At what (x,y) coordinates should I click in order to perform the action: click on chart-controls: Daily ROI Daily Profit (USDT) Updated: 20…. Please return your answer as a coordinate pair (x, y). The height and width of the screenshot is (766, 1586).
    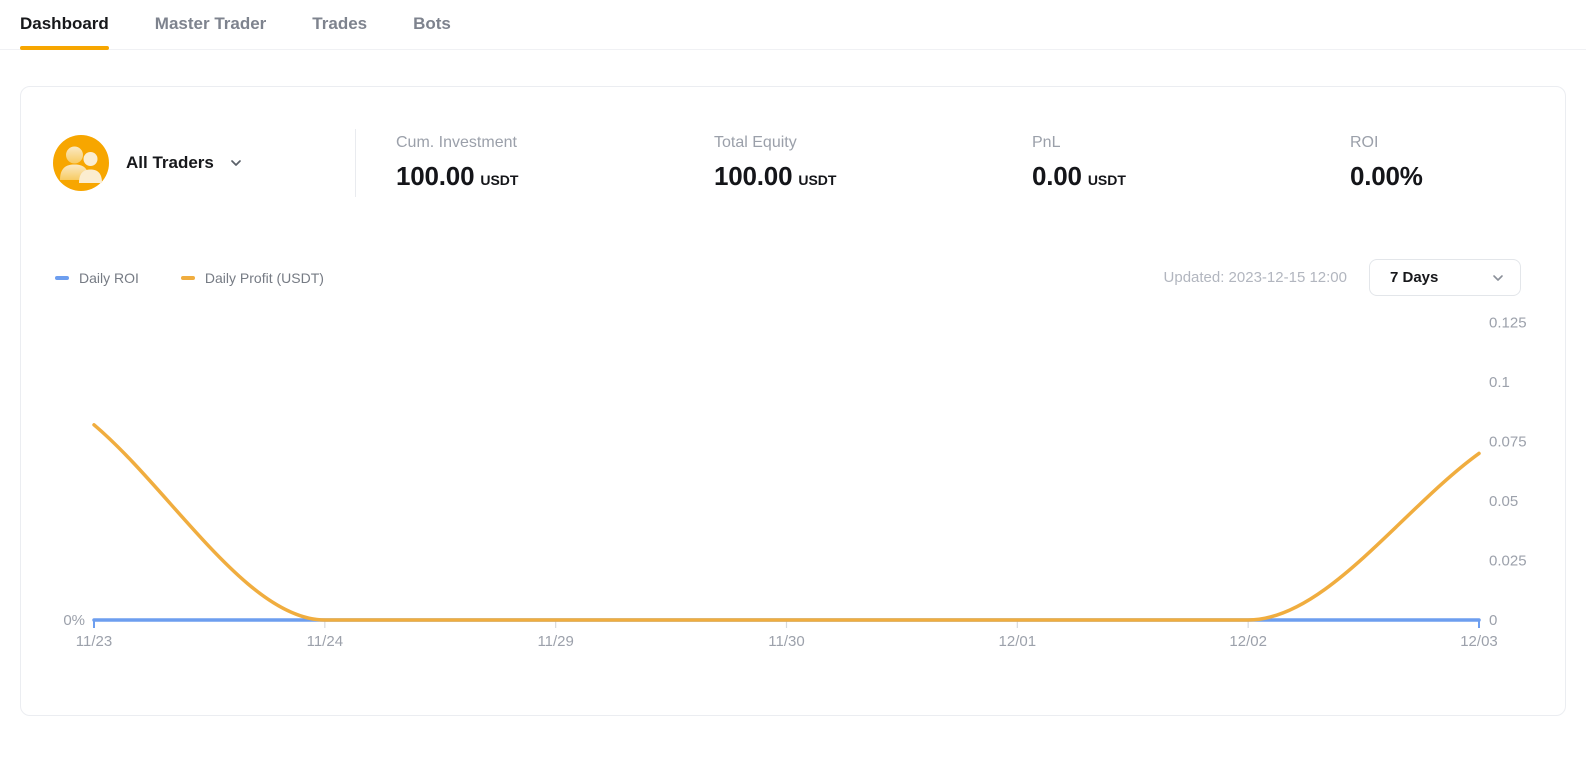
    Looking at the image, I should click on (793, 277).